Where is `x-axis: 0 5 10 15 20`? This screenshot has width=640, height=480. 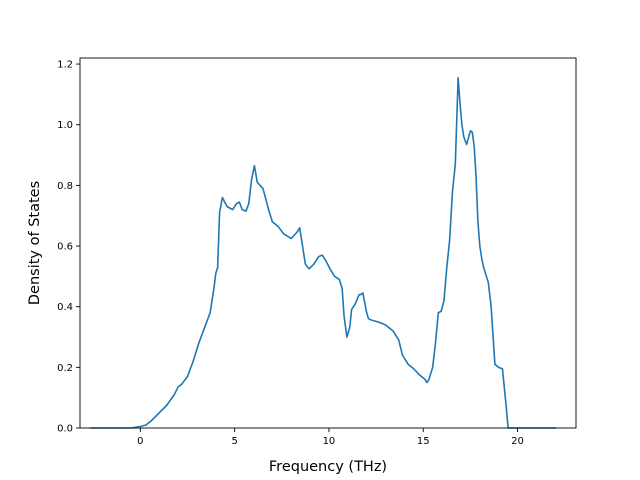 x-axis: 0 5 10 15 20 is located at coordinates (330, 437).